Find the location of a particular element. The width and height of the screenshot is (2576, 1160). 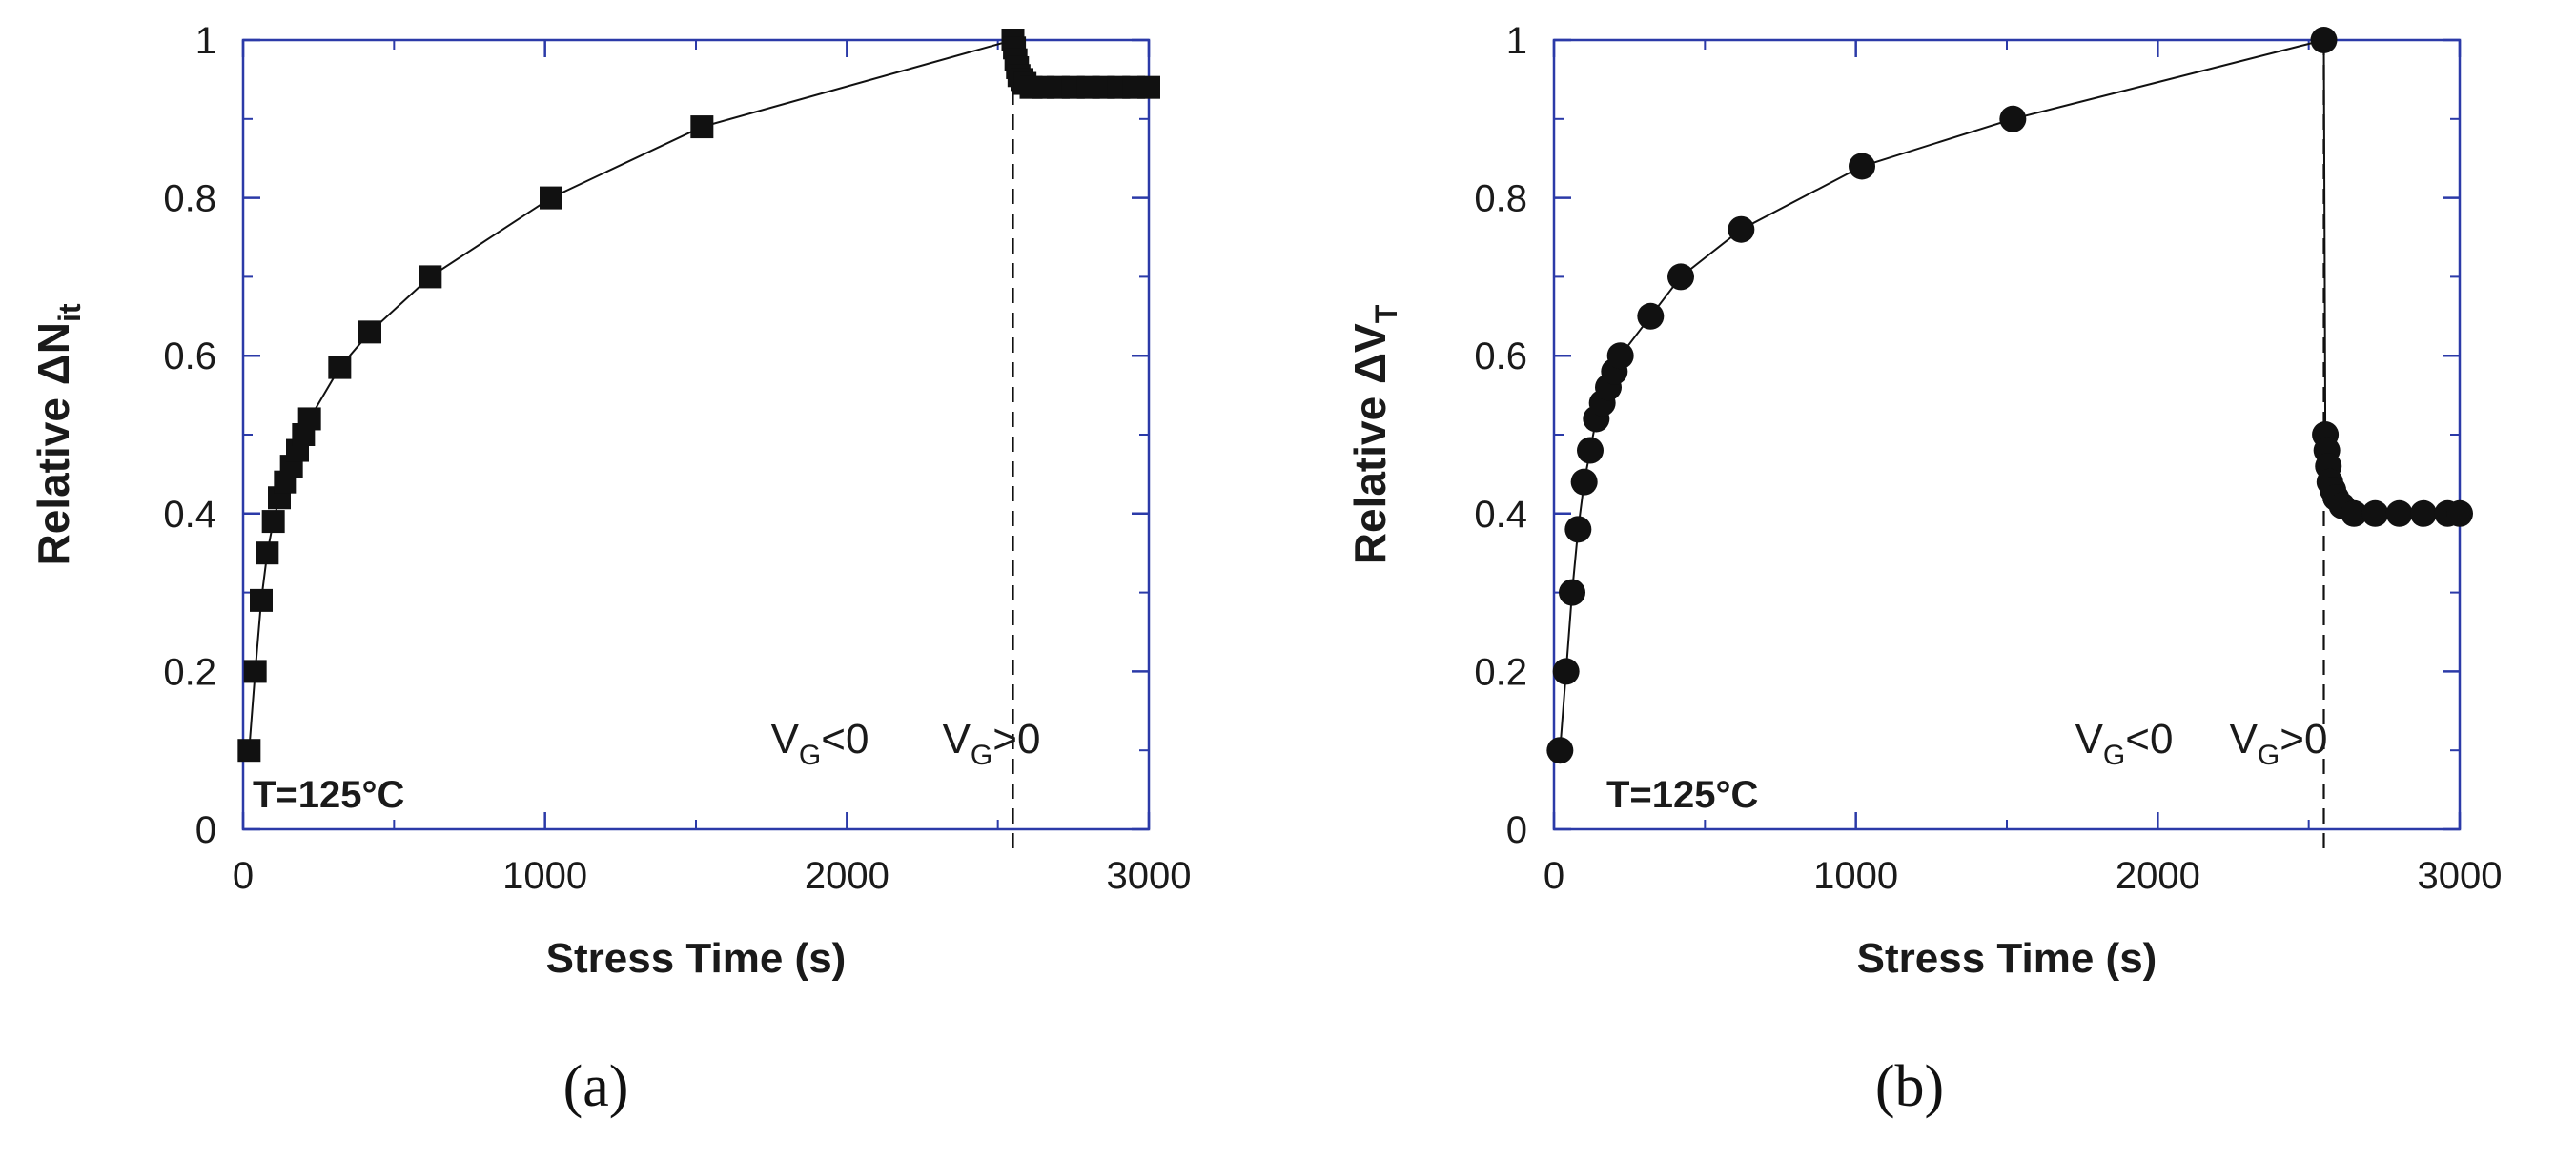

y-axis-title-subscript: T is located at coordinates (1386, 314).